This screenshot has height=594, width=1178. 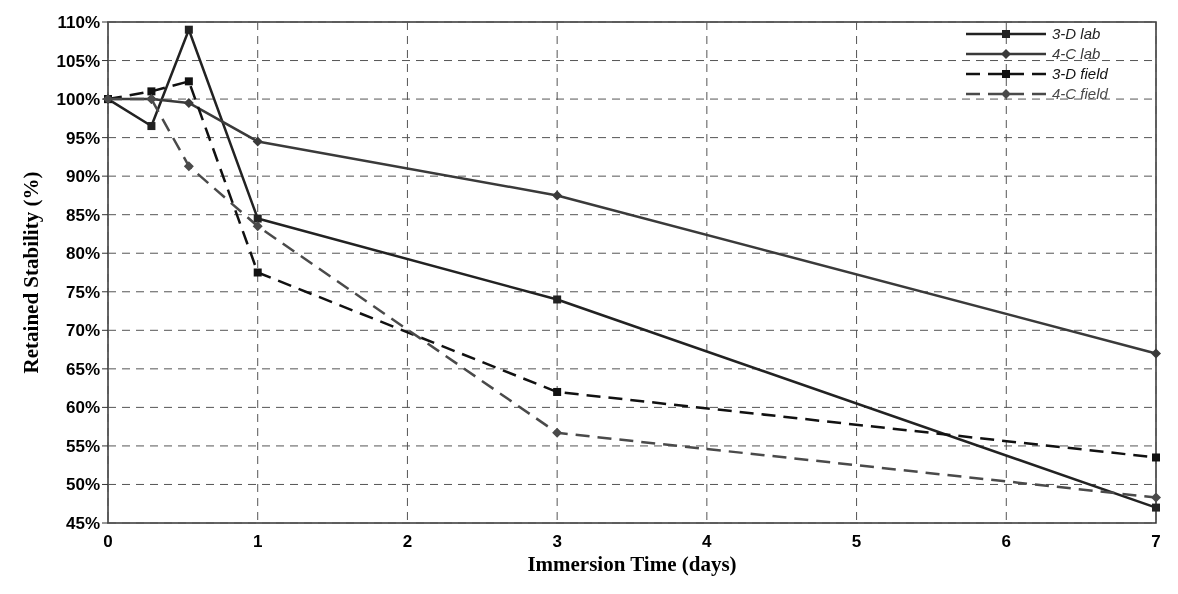 I want to click on x-tick-label: 4, so click(x=707, y=541).